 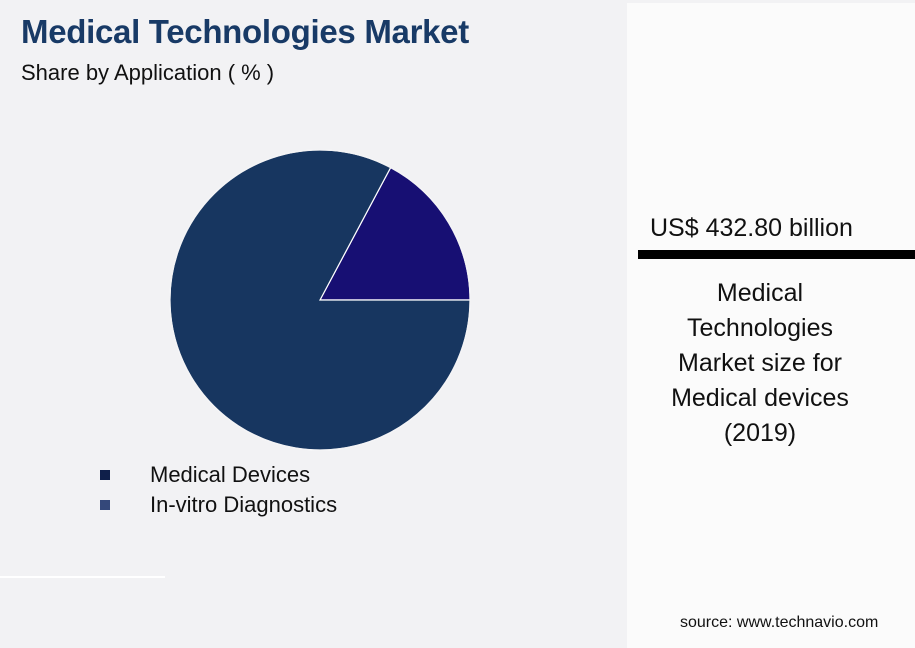 What do you see at coordinates (760, 293) in the screenshot?
I see `kpi-caption-line: Medical` at bounding box center [760, 293].